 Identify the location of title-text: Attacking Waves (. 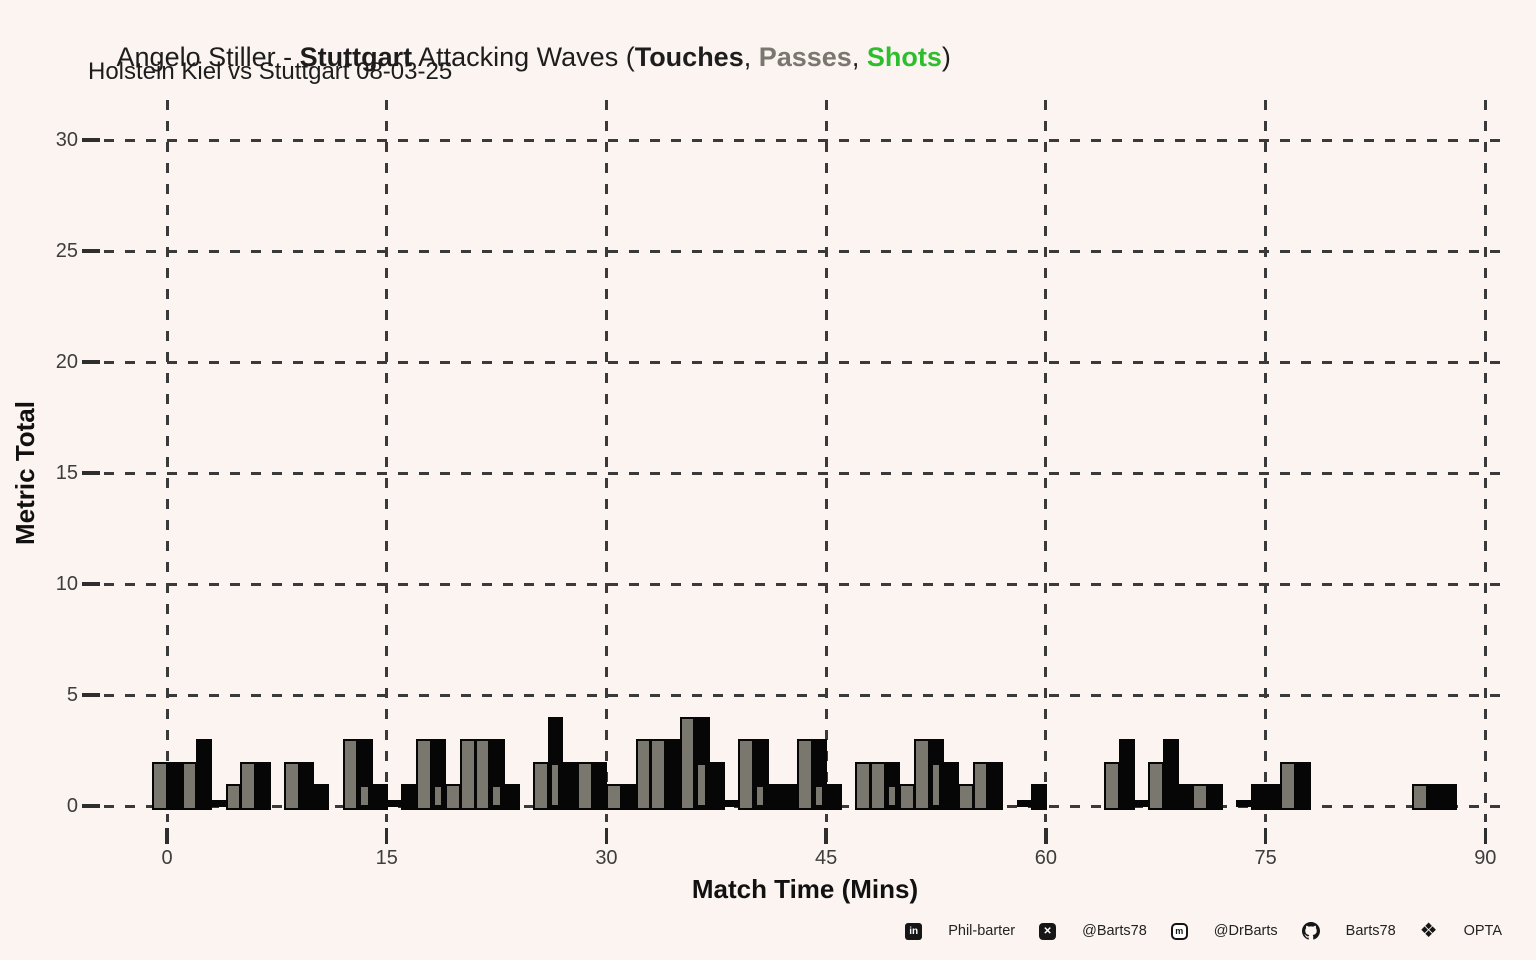
(523, 57).